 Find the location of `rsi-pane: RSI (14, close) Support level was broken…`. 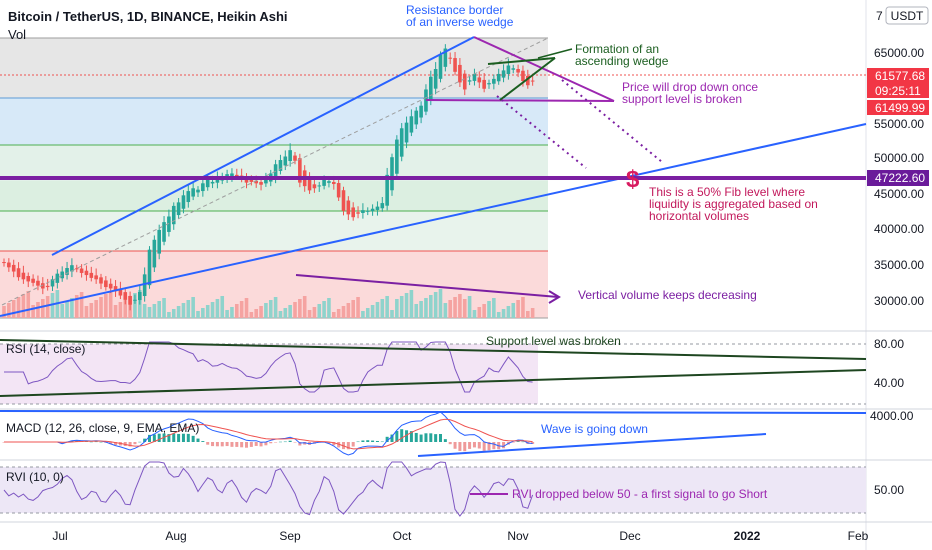

rsi-pane: RSI (14, close) Support level was broken… is located at coordinates (452, 369).